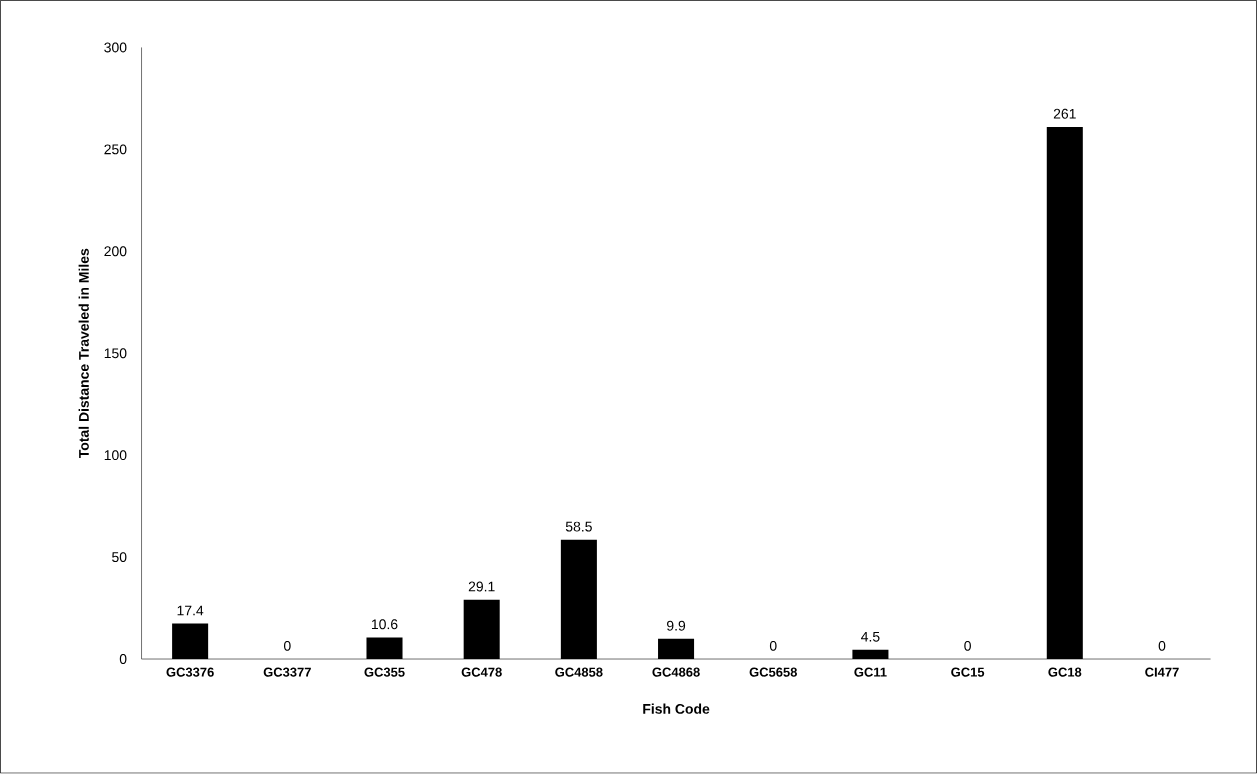 This screenshot has height=774, width=1257. What do you see at coordinates (481, 586) in the screenshot?
I see `data-label: 29.1` at bounding box center [481, 586].